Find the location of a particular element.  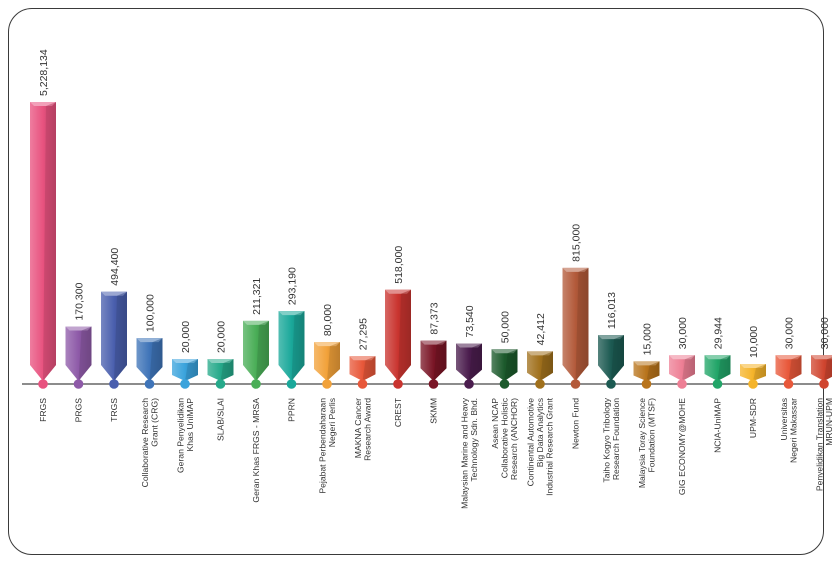

category-label: Industrial Research Grant is located at coordinates (550, 446).